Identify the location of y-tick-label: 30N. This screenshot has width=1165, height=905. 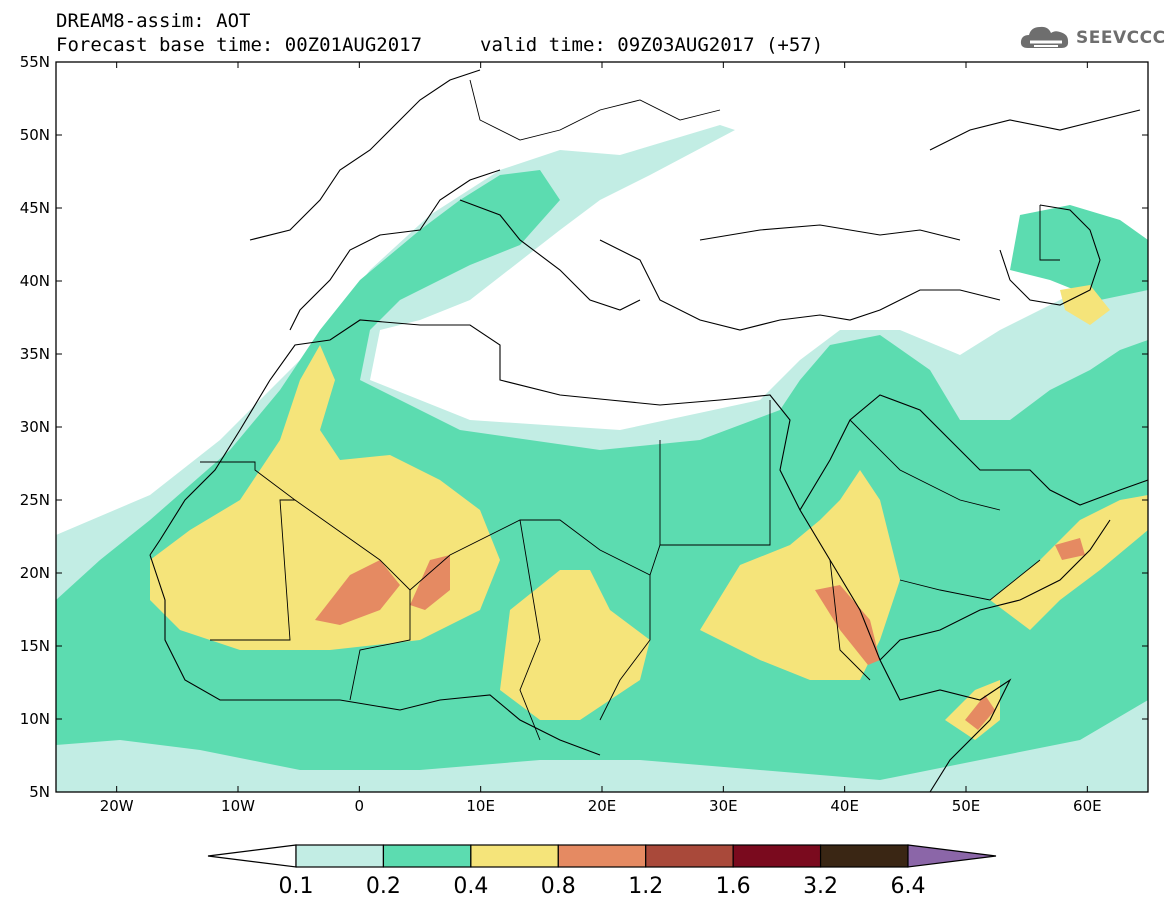
(35, 427).